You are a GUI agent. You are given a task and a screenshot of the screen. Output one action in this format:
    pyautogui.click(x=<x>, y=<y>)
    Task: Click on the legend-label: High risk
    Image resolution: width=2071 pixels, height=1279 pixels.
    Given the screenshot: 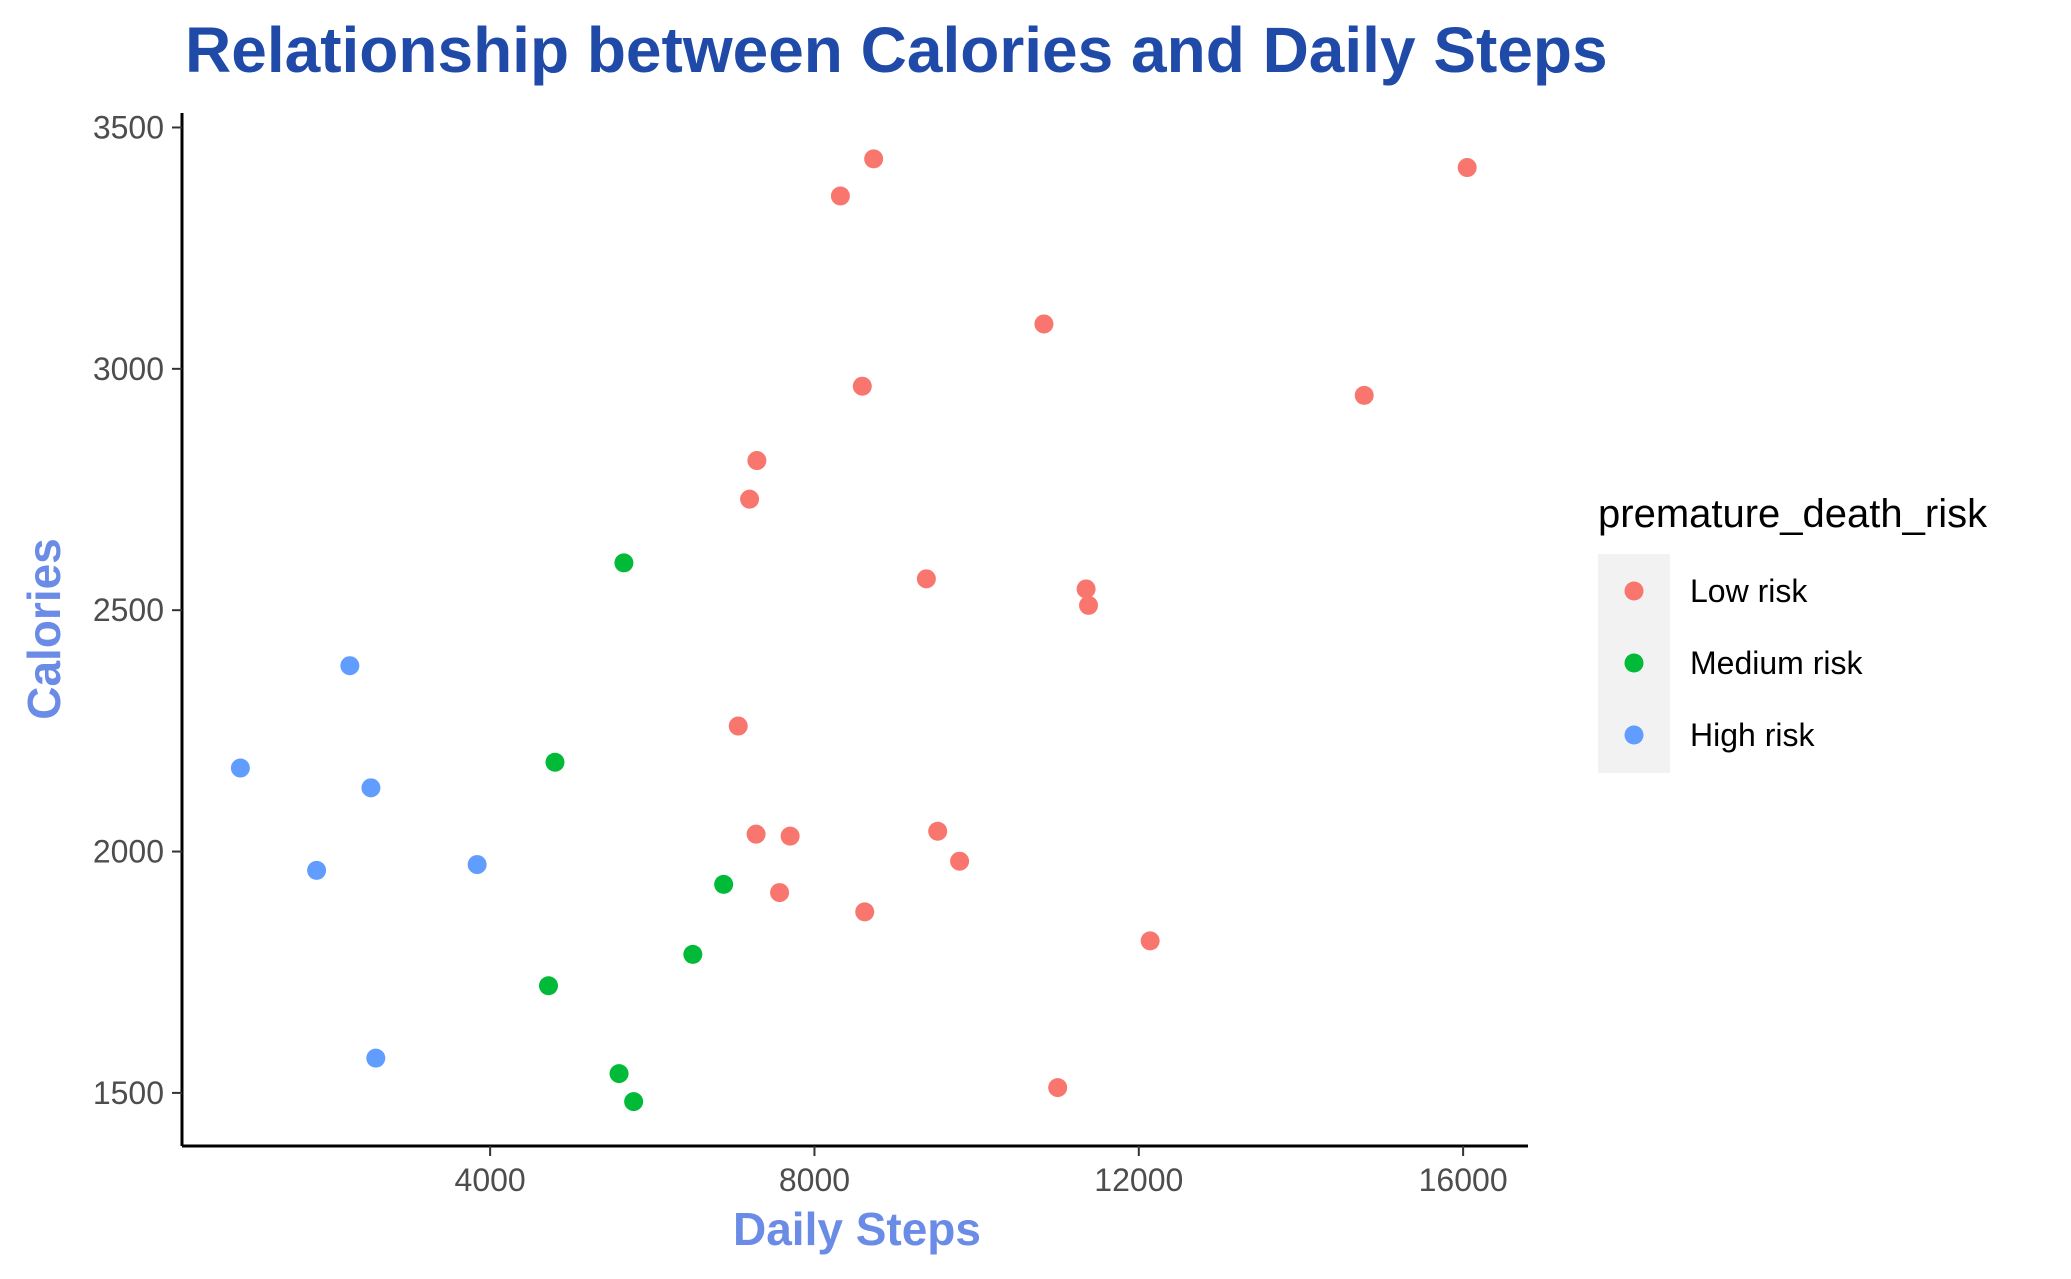 What is the action you would take?
    pyautogui.click(x=1752, y=735)
    